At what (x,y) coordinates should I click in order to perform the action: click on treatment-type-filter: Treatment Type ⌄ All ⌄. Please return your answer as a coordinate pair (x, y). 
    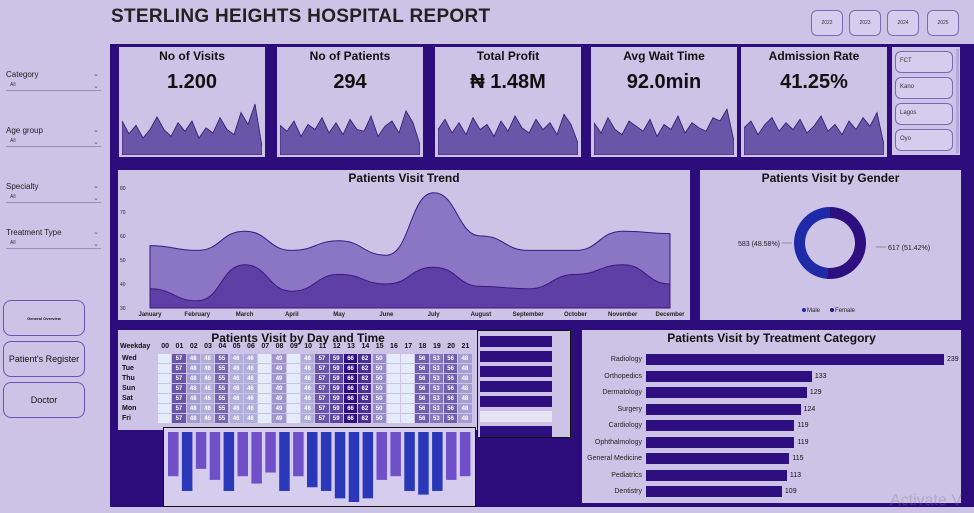
    Looking at the image, I should click on (53, 238).